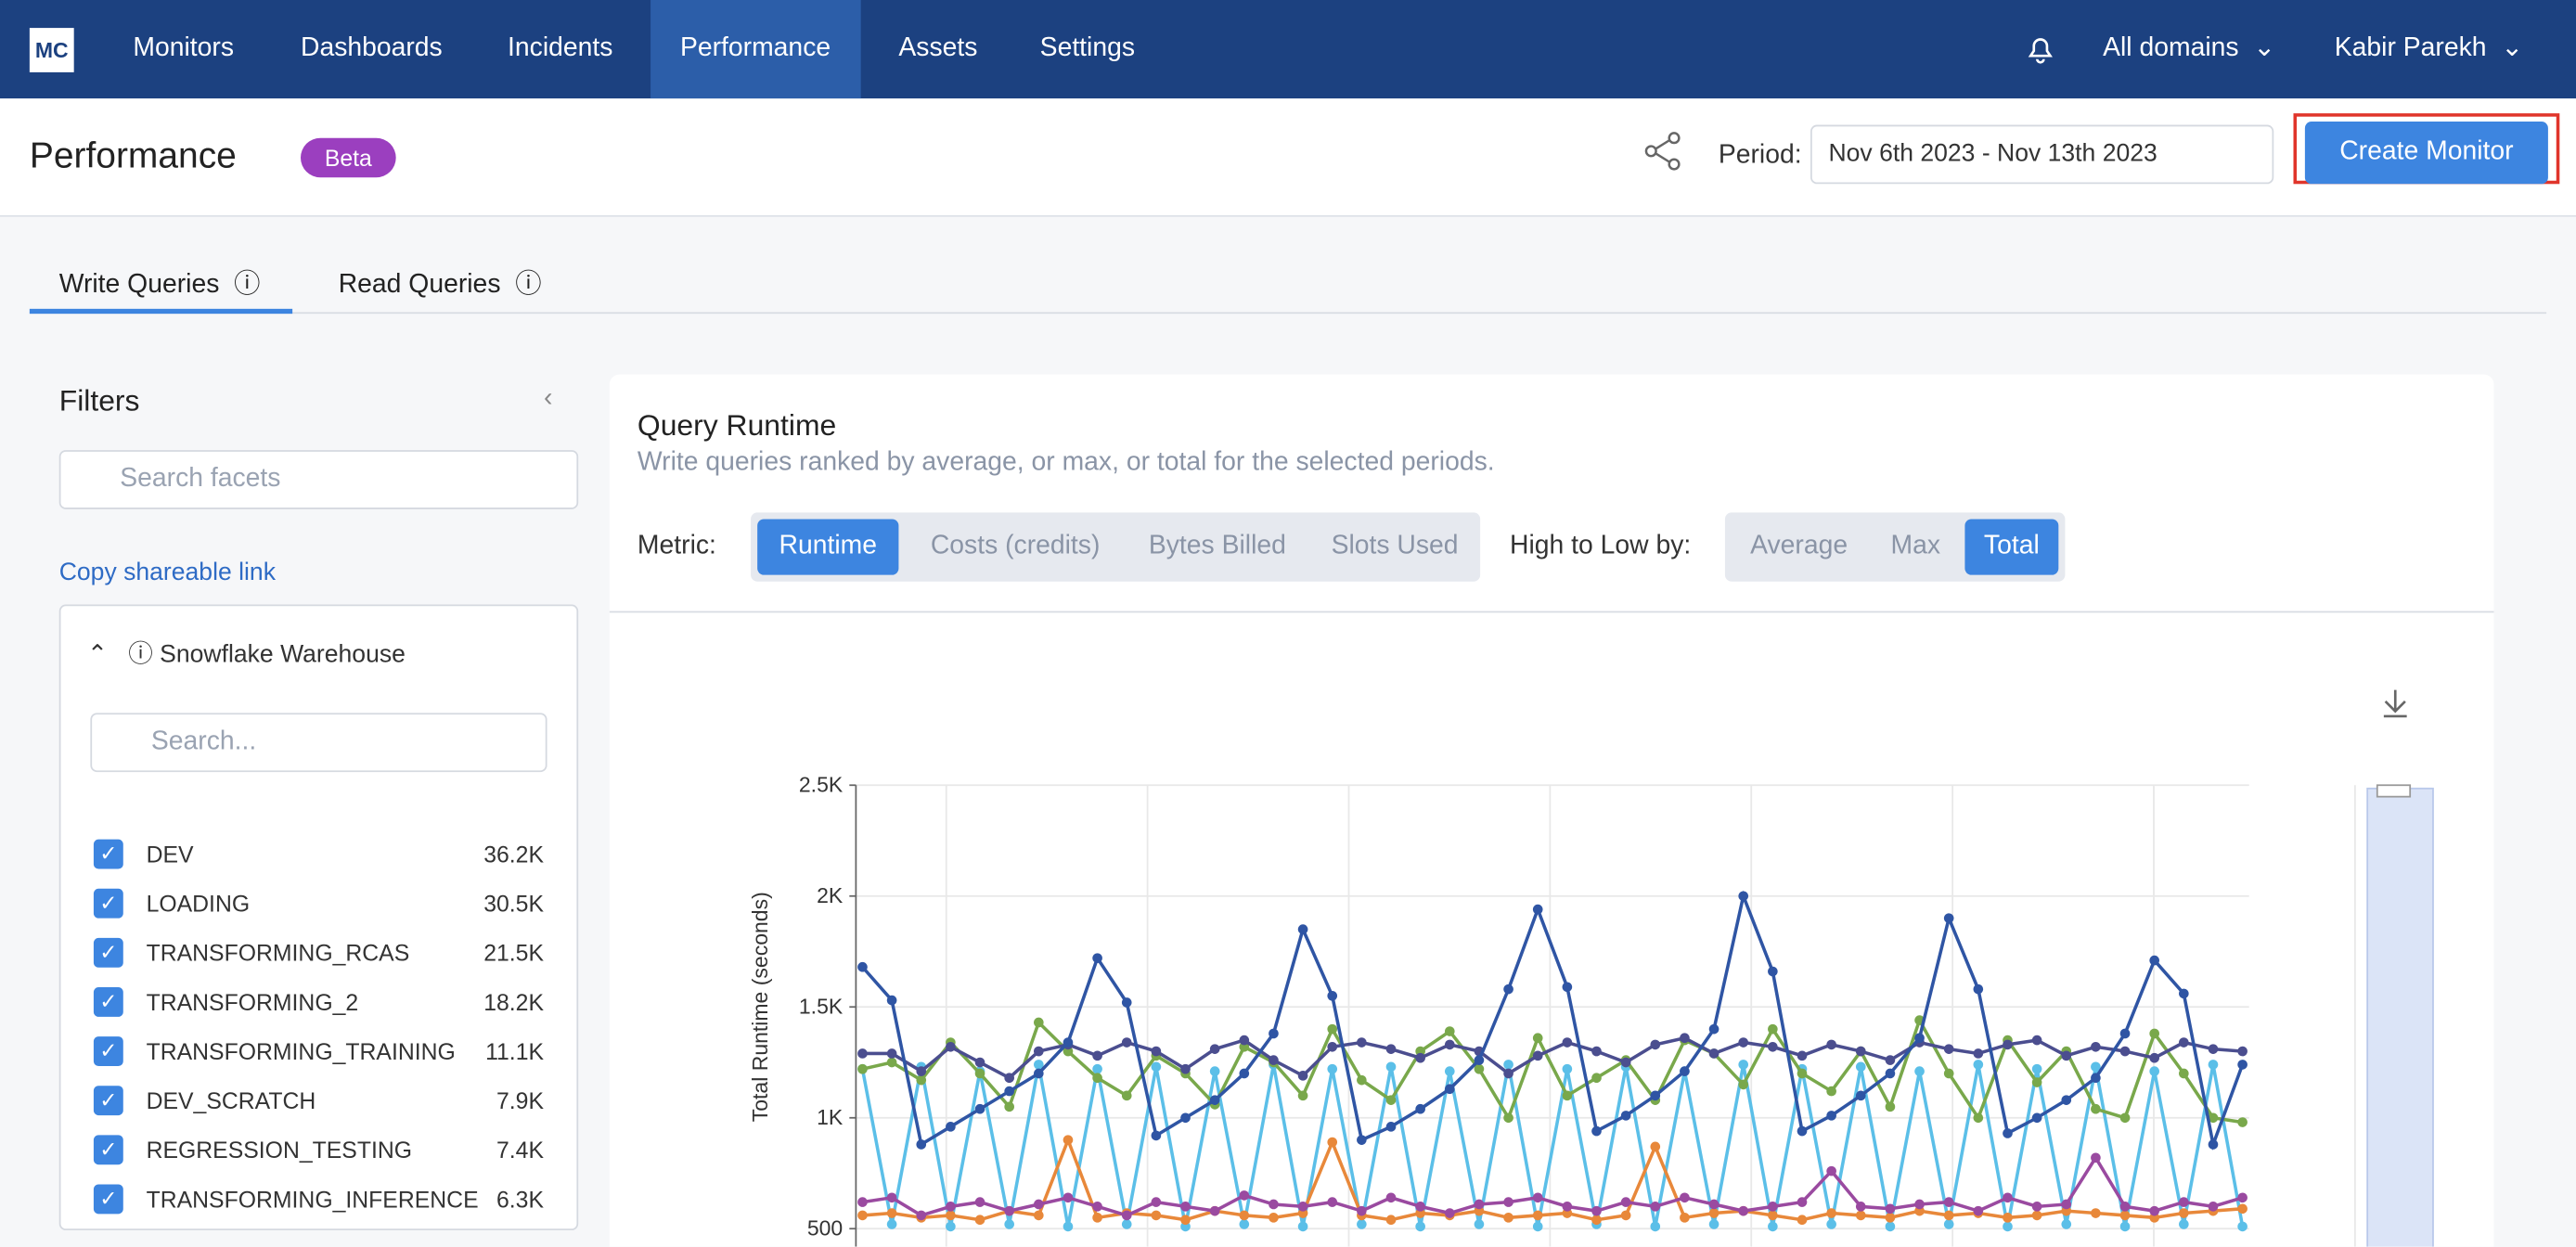 The image size is (2576, 1247). Describe the element at coordinates (51, 50) in the screenshot. I see `logo: MC` at that location.